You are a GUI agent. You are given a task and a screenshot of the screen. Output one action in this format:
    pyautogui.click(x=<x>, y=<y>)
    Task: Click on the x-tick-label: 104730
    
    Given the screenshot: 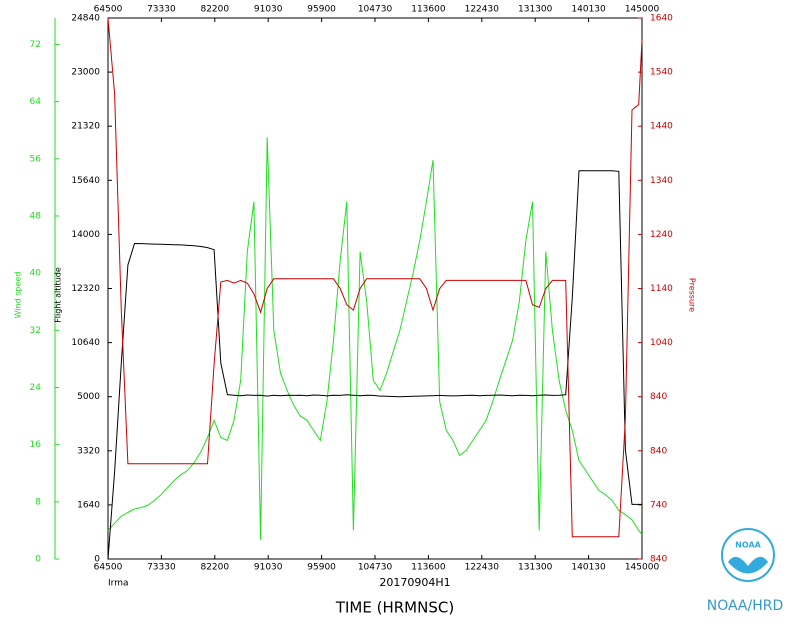 What is the action you would take?
    pyautogui.click(x=375, y=568)
    